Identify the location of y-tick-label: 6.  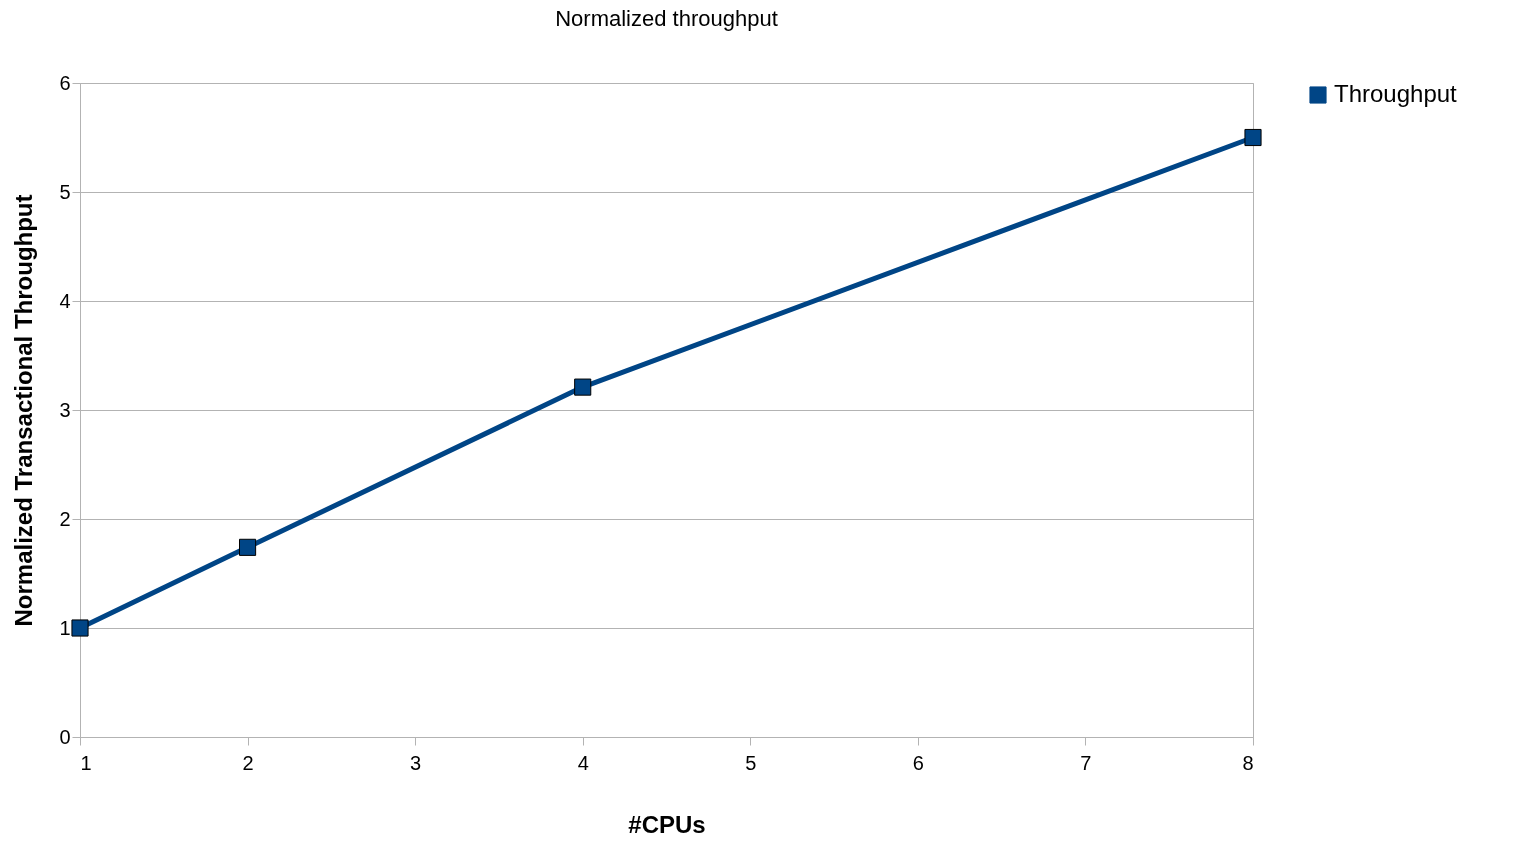
(65, 82).